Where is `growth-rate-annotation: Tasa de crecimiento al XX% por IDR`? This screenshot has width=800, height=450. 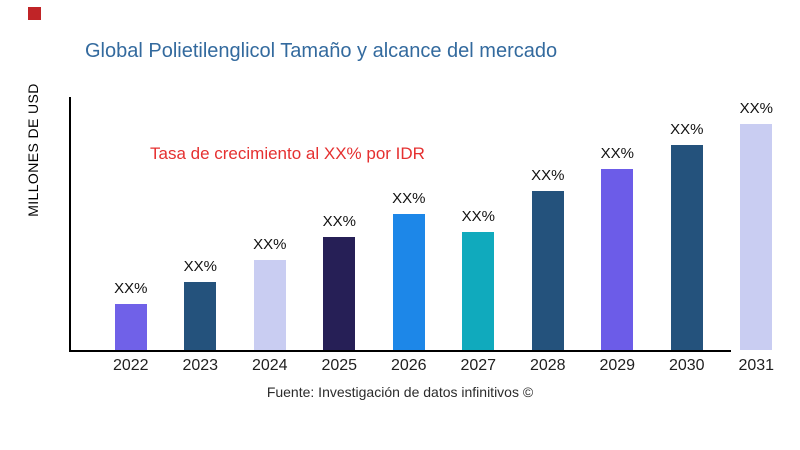
growth-rate-annotation: Tasa de crecimiento al XX% por IDR is located at coordinates (287, 153).